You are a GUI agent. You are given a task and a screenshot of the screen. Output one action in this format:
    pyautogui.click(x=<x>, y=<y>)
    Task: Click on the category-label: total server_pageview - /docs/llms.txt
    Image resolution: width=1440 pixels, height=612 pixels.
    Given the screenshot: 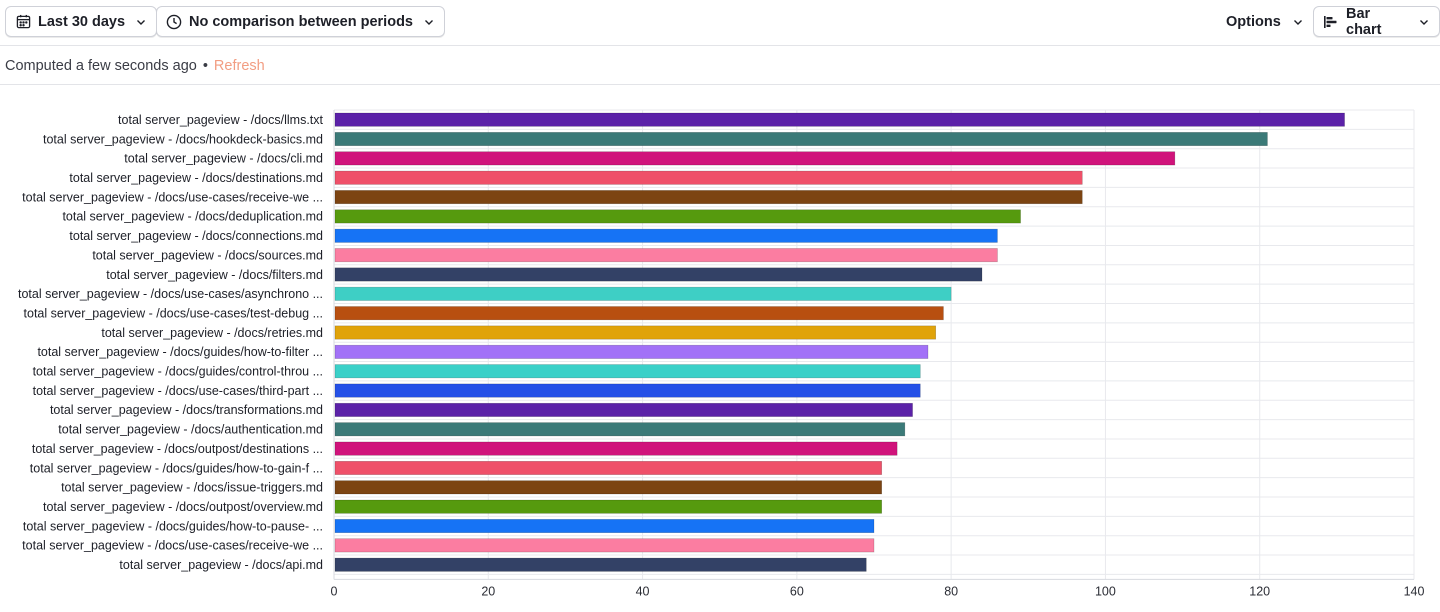 What is the action you would take?
    pyautogui.click(x=220, y=120)
    